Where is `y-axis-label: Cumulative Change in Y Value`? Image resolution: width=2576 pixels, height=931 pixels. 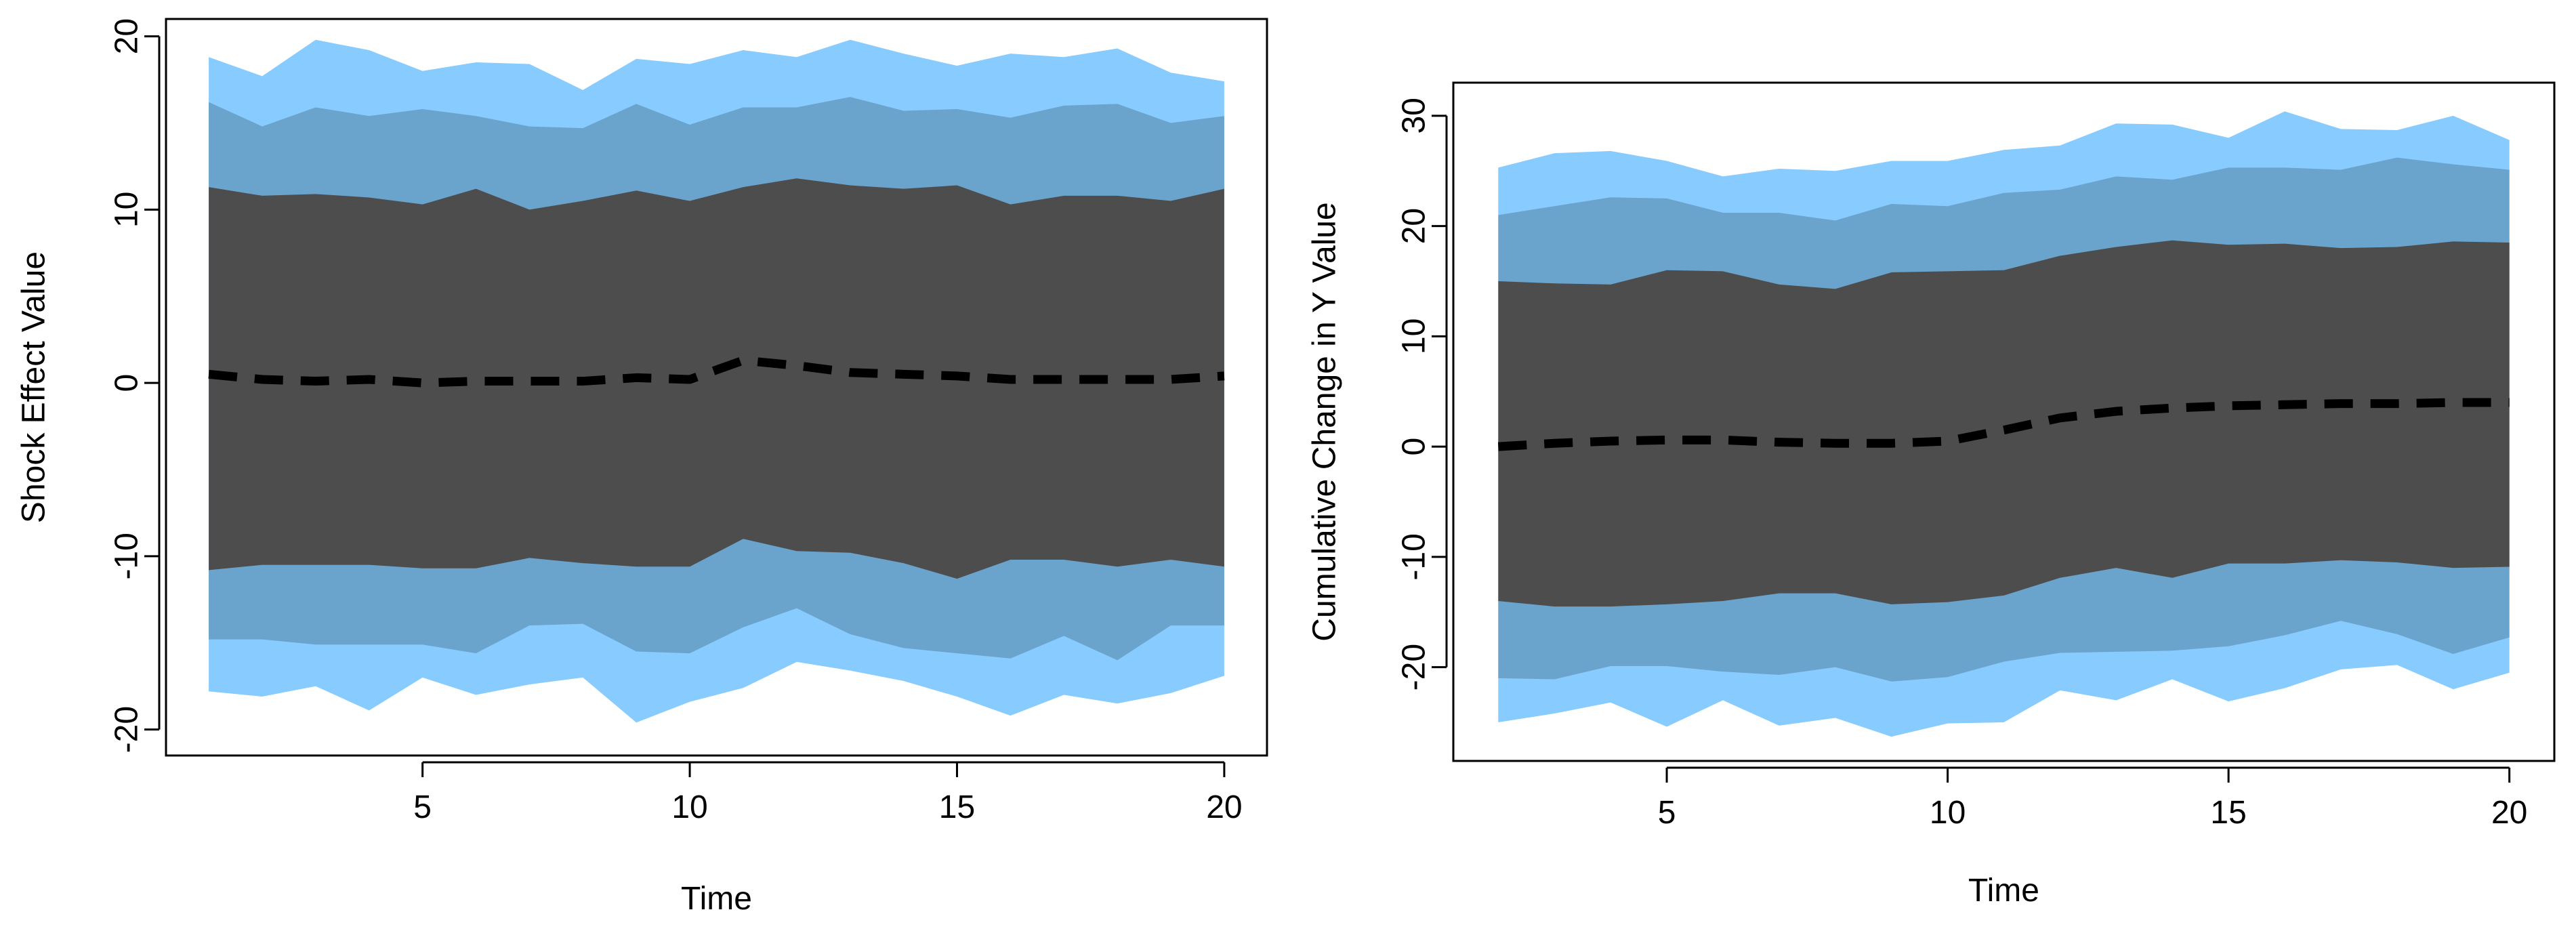
y-axis-label: Cumulative Change in Y Value is located at coordinates (1325, 422).